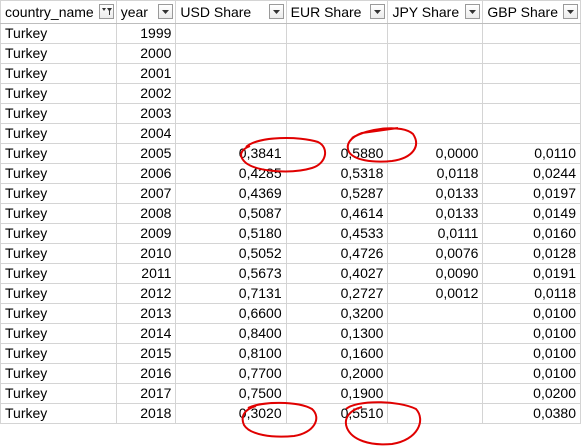 The image size is (581, 448). Describe the element at coordinates (337, 12) in the screenshot. I see `header-eur-share: EUR Share` at that location.